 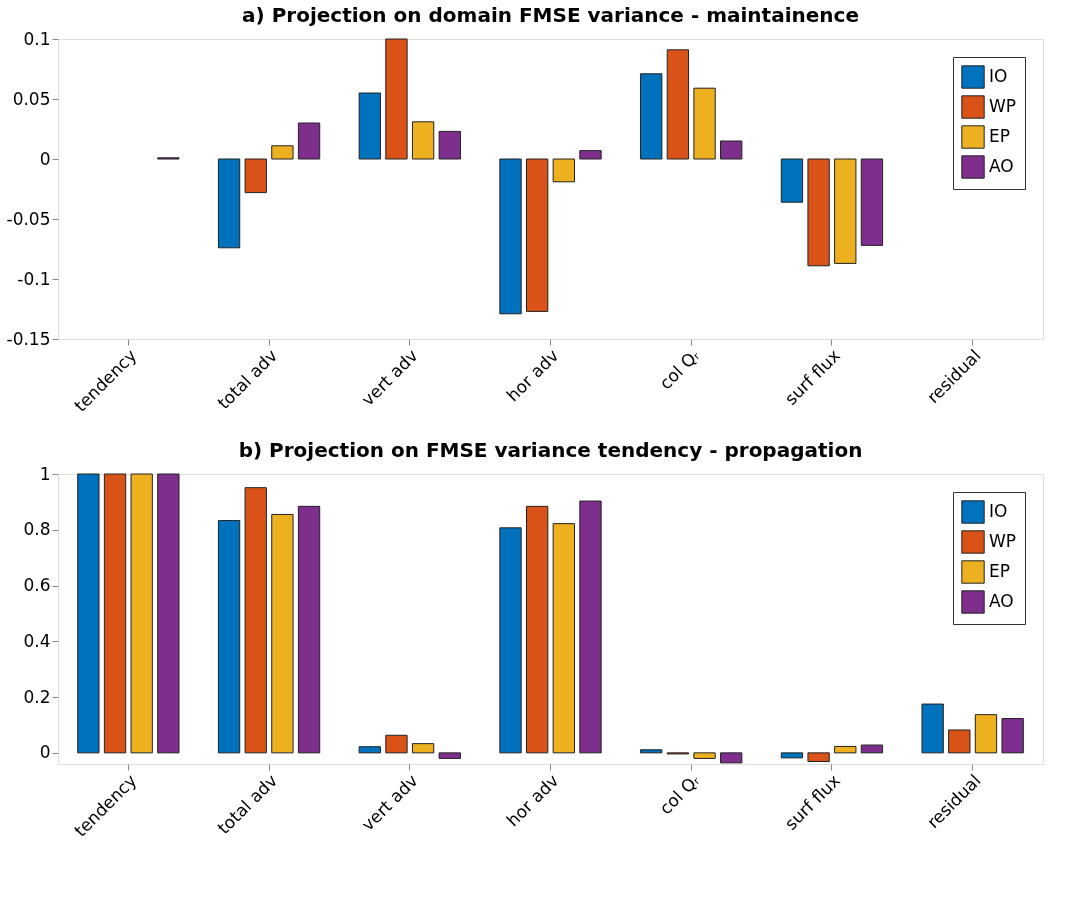 What do you see at coordinates (45, 473) in the screenshot?
I see `y-tick-label: 1` at bounding box center [45, 473].